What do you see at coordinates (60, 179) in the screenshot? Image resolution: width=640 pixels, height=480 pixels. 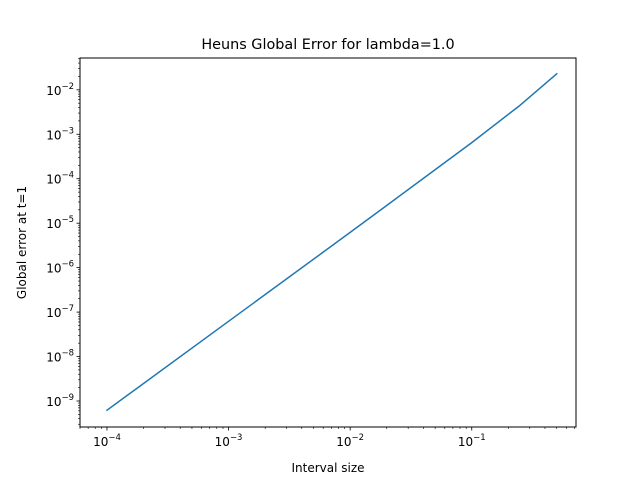 I see `y-tick-label: 10⁻⁴` at bounding box center [60, 179].